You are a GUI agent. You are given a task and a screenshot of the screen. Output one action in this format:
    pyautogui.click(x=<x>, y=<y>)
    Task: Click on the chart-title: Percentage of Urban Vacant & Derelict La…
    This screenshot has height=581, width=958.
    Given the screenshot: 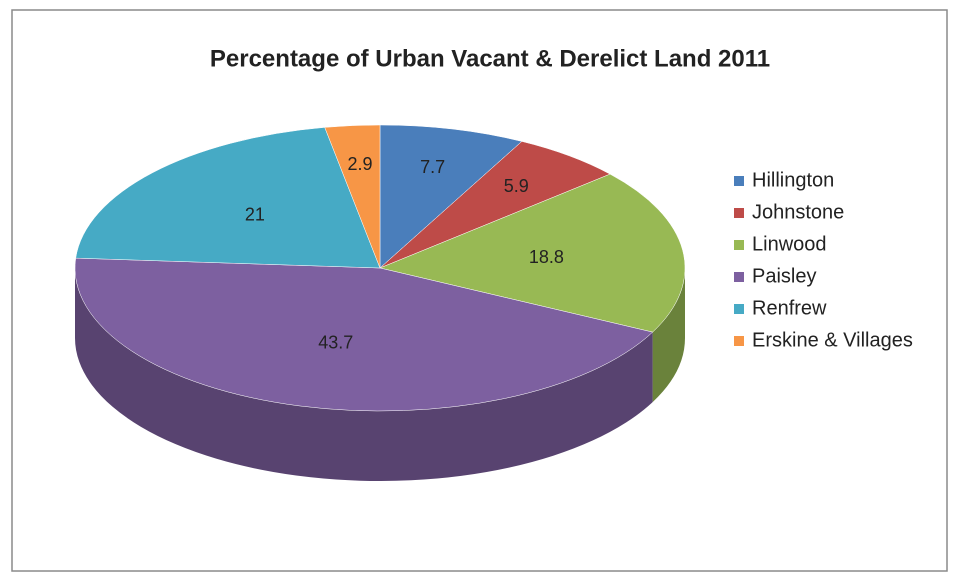 What is the action you would take?
    pyautogui.click(x=490, y=58)
    